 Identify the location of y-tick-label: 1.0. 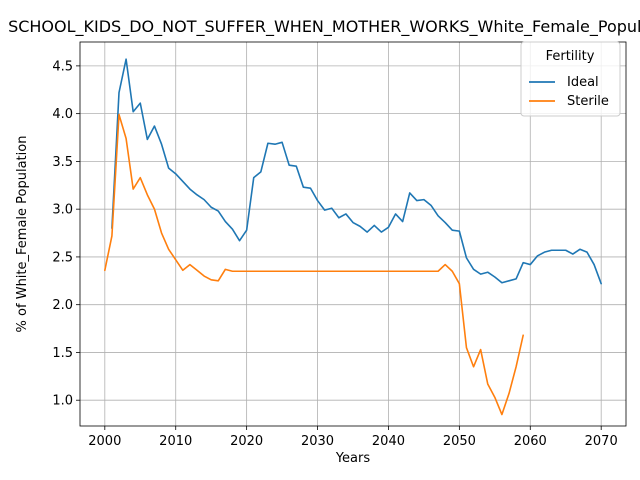
(62, 401).